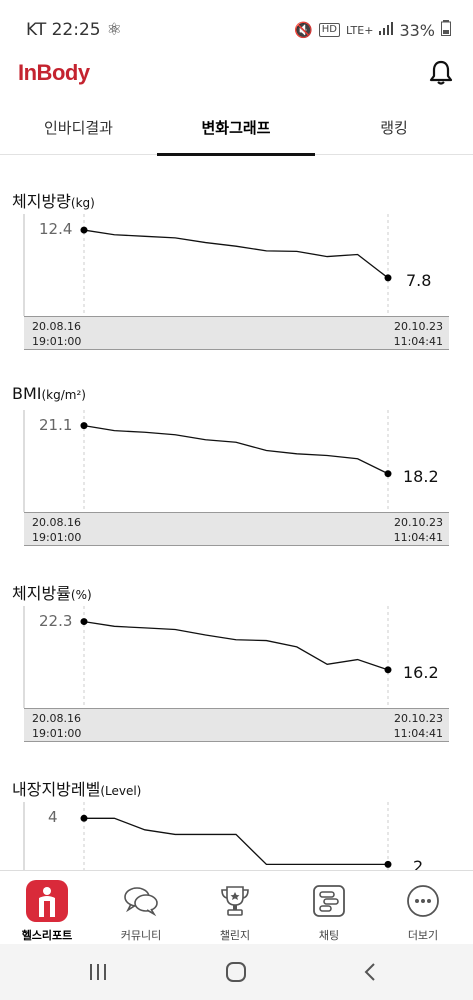 This screenshot has width=473, height=1000. Describe the element at coordinates (82, 203) in the screenshot. I see `chart-unit: (kg)` at that location.